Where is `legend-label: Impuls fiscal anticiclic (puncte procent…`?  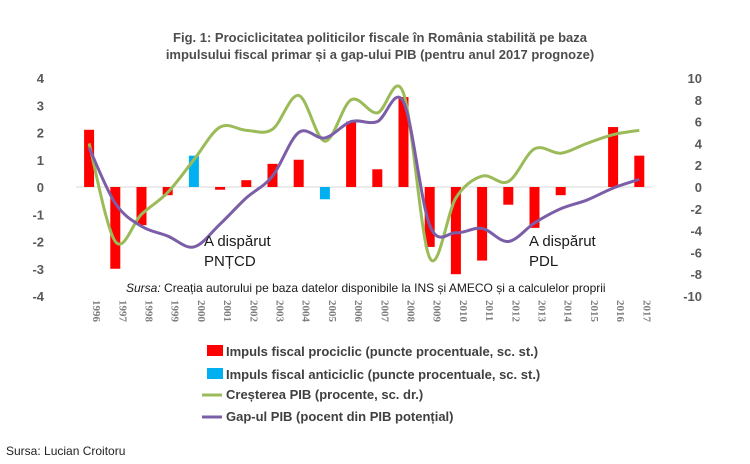
legend-label: Impuls fiscal anticiclic (puncte procent… is located at coordinates (383, 374).